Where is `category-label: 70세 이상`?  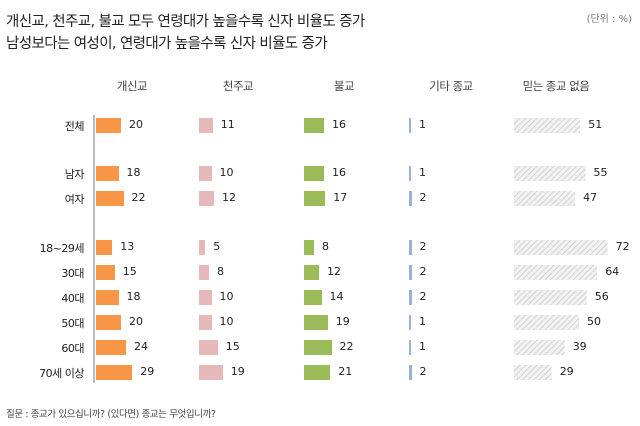
category-label: 70세 이상 is located at coordinates (61, 373).